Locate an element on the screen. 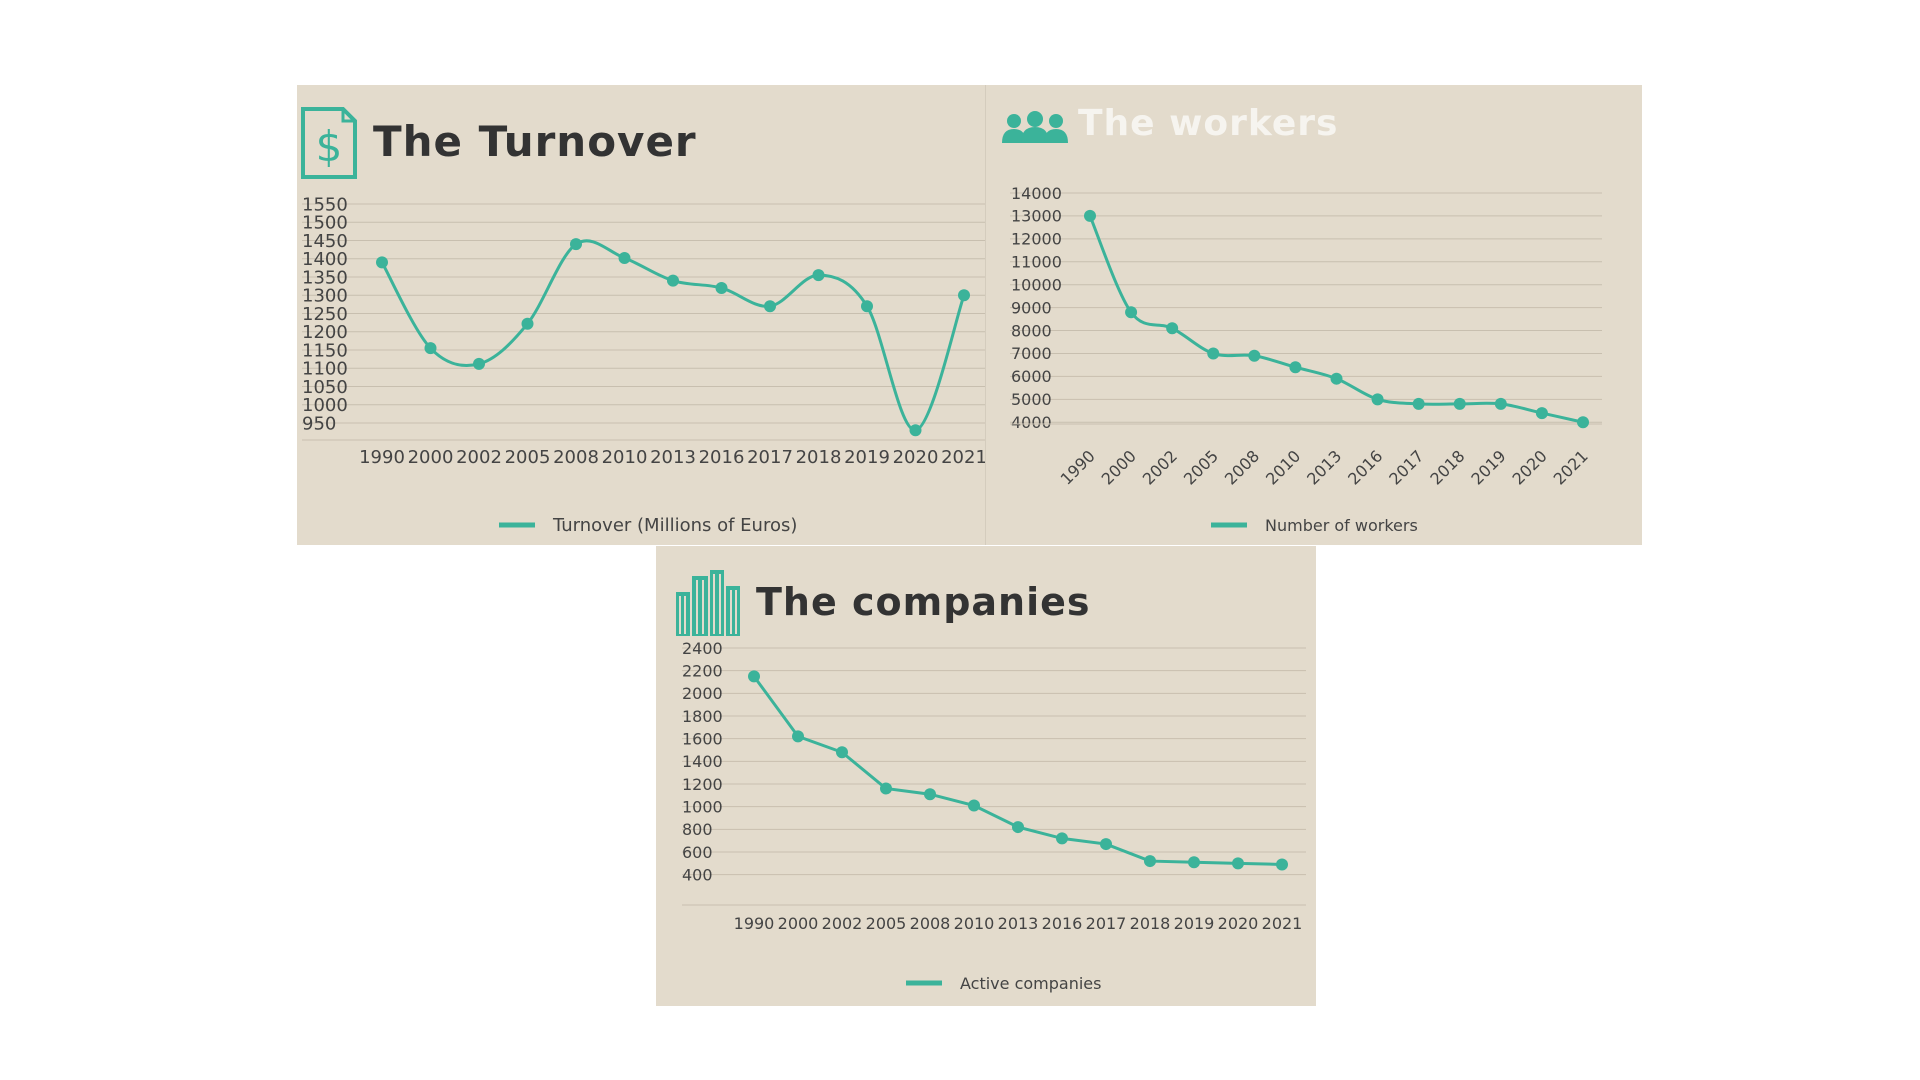  y-tick-label: 1200 is located at coordinates (702, 784).